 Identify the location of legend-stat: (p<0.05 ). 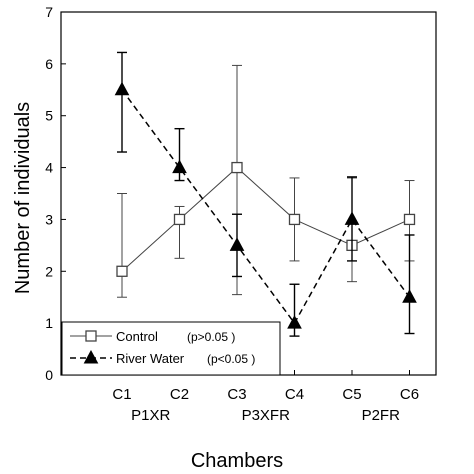
(231, 359).